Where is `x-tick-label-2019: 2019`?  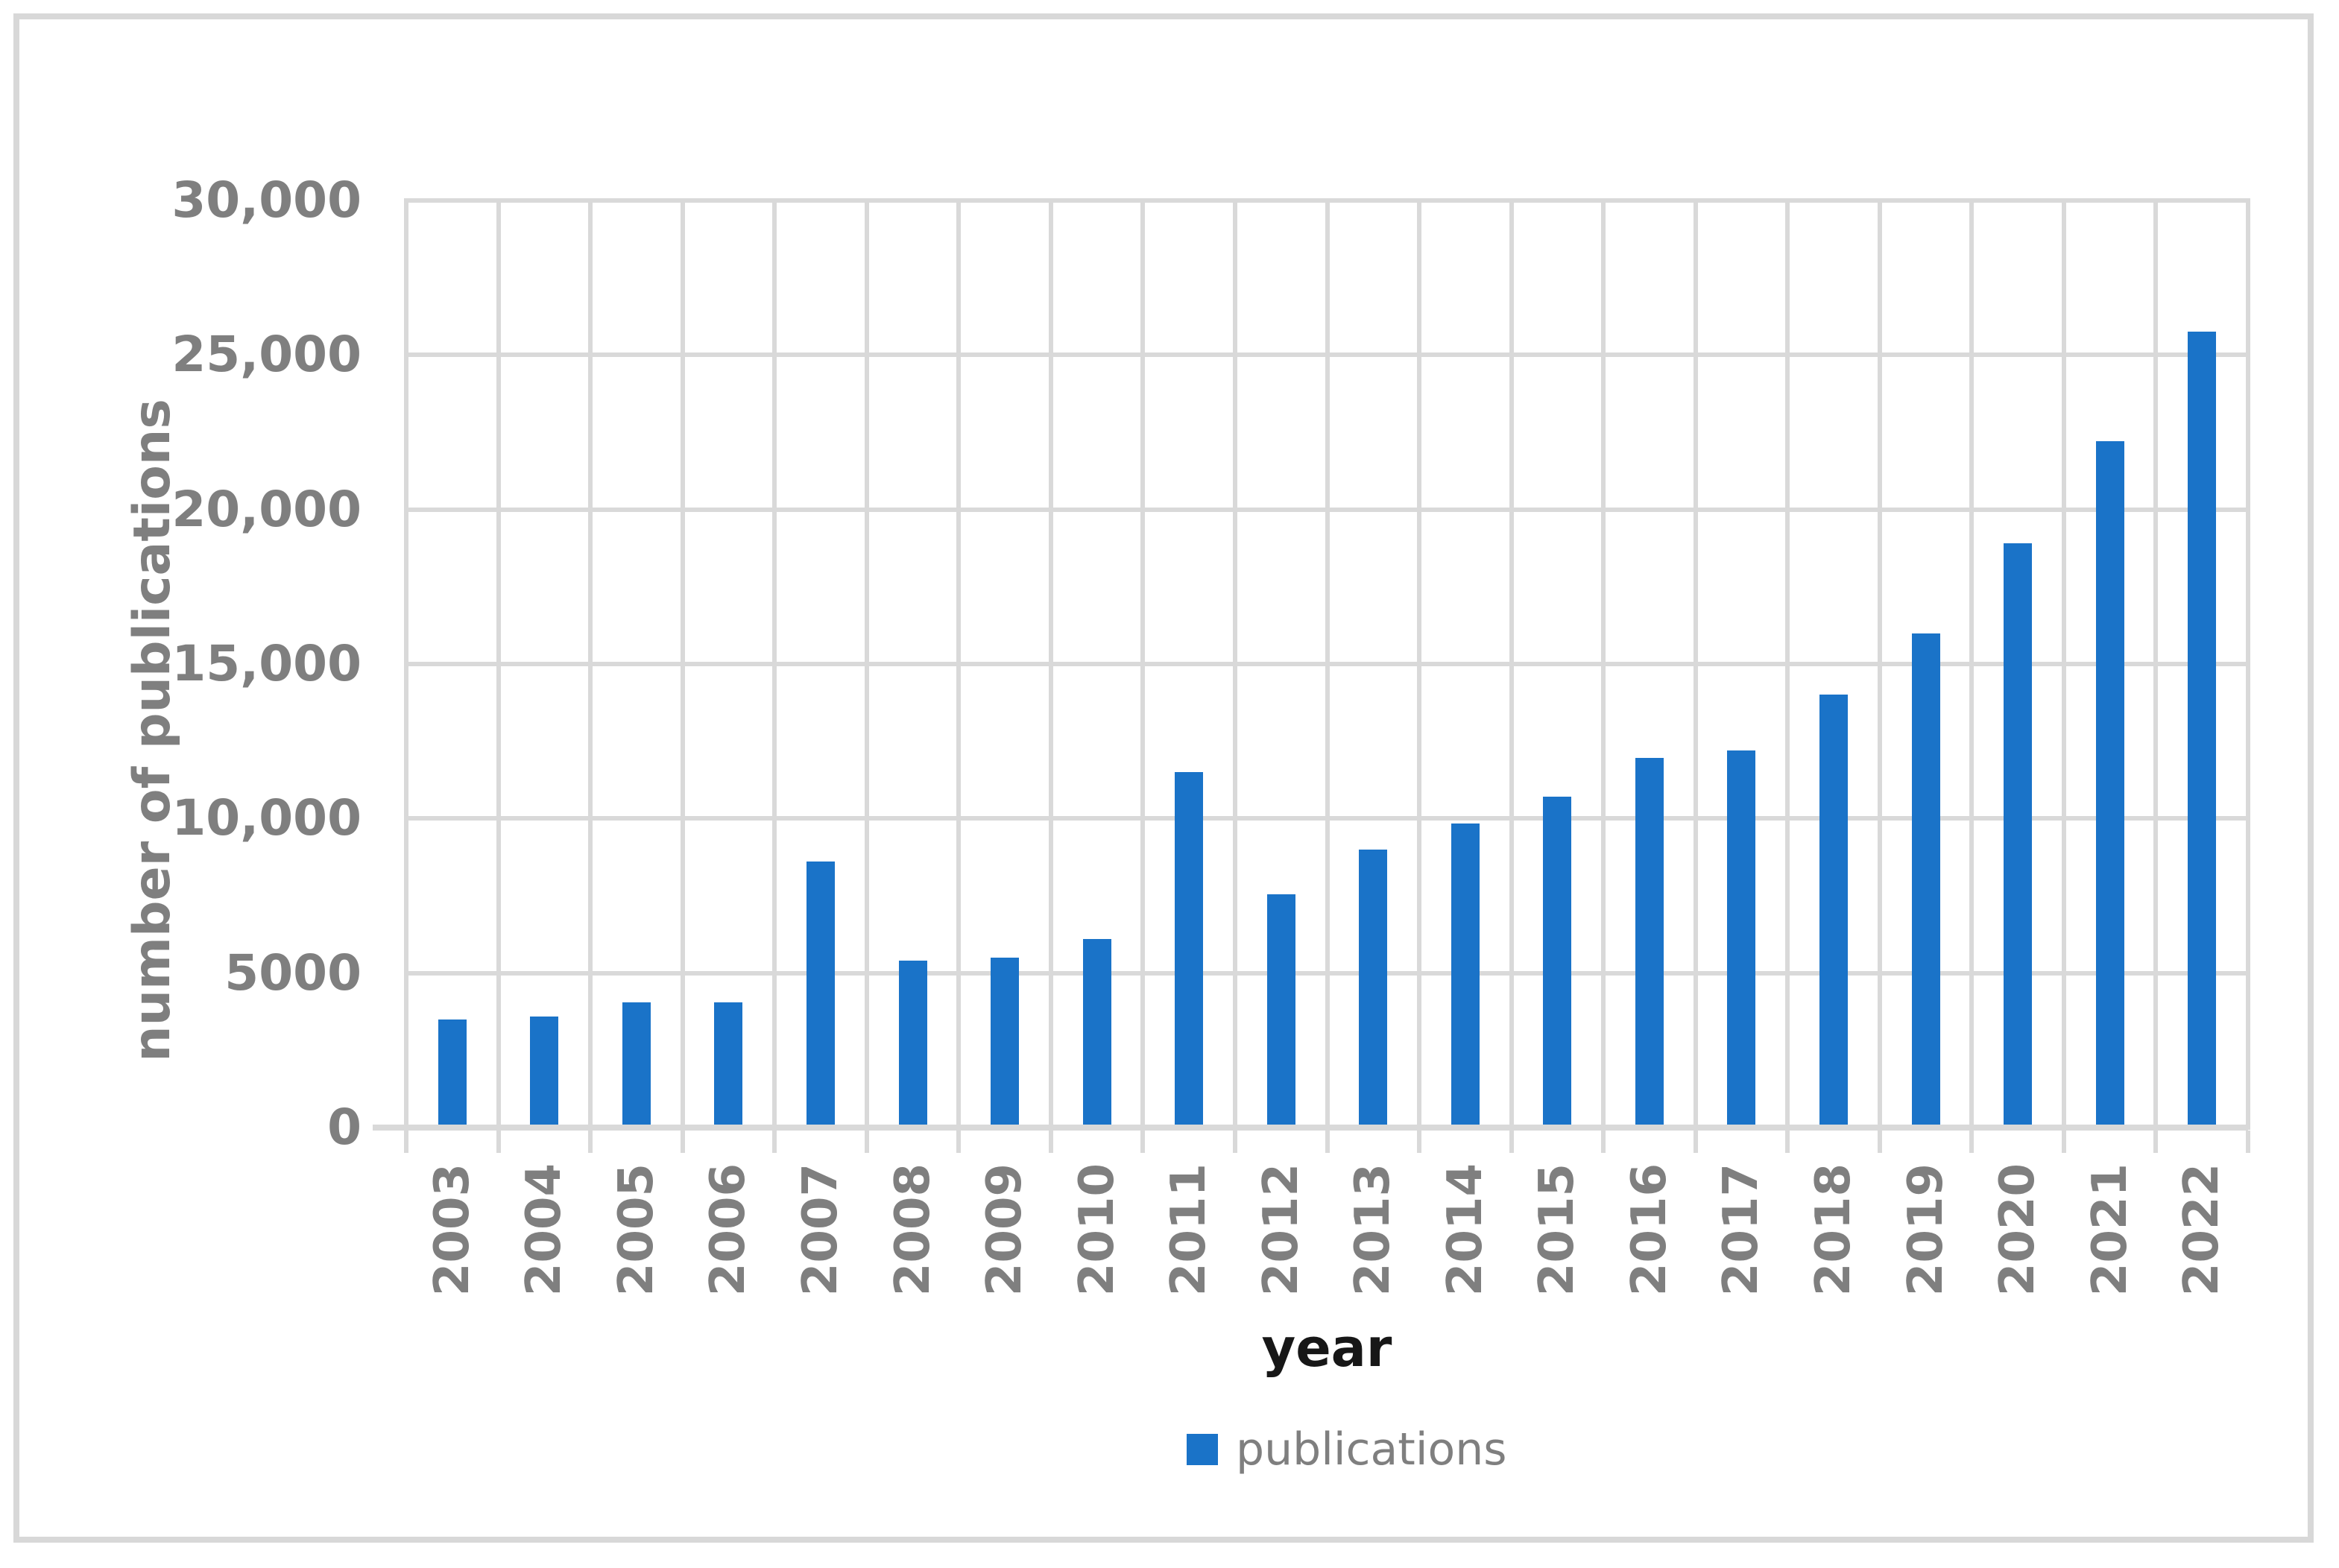
x-tick-label-2019: 2019 is located at coordinates (1926, 1230).